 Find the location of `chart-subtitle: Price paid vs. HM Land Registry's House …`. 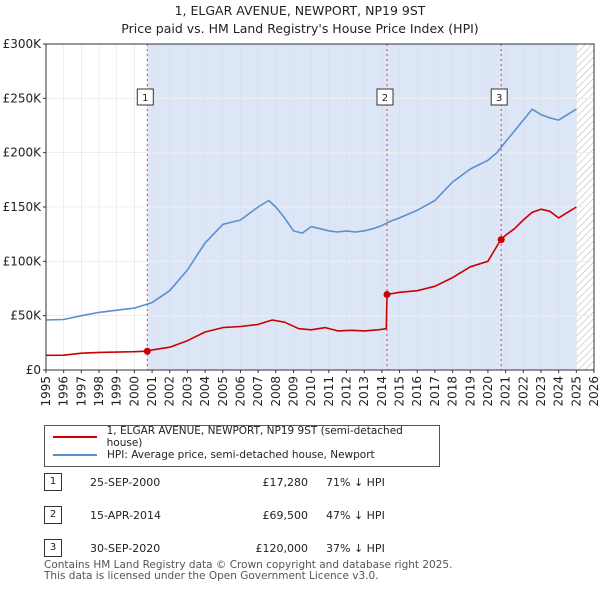

chart-subtitle: Price paid vs. HM Land Registry's House … is located at coordinates (300, 28).